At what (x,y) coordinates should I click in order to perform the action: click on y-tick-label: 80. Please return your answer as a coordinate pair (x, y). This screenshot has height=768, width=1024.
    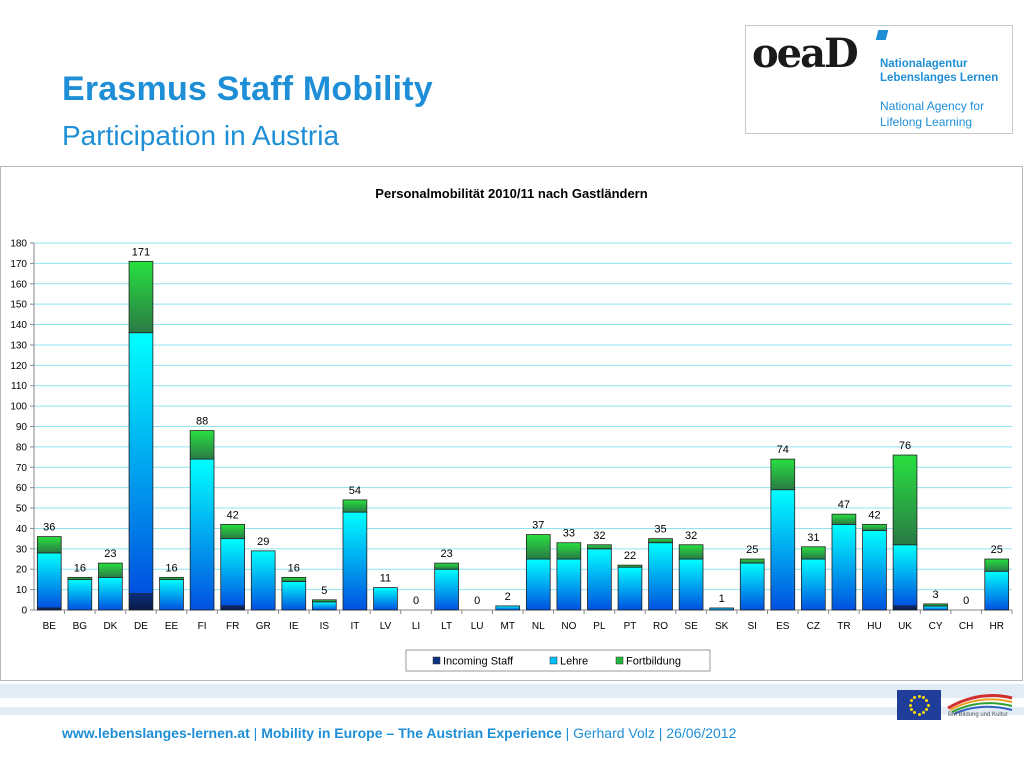
    Looking at the image, I should click on (22, 447).